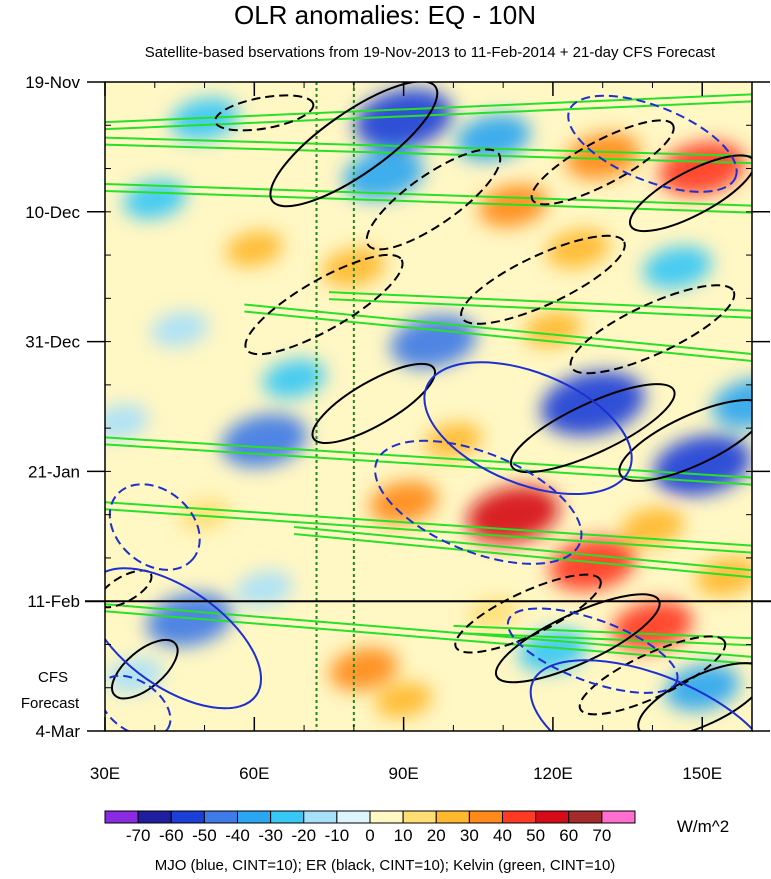 The image size is (771, 879). I want to click on colorbar-level-label: -30, so click(270, 835).